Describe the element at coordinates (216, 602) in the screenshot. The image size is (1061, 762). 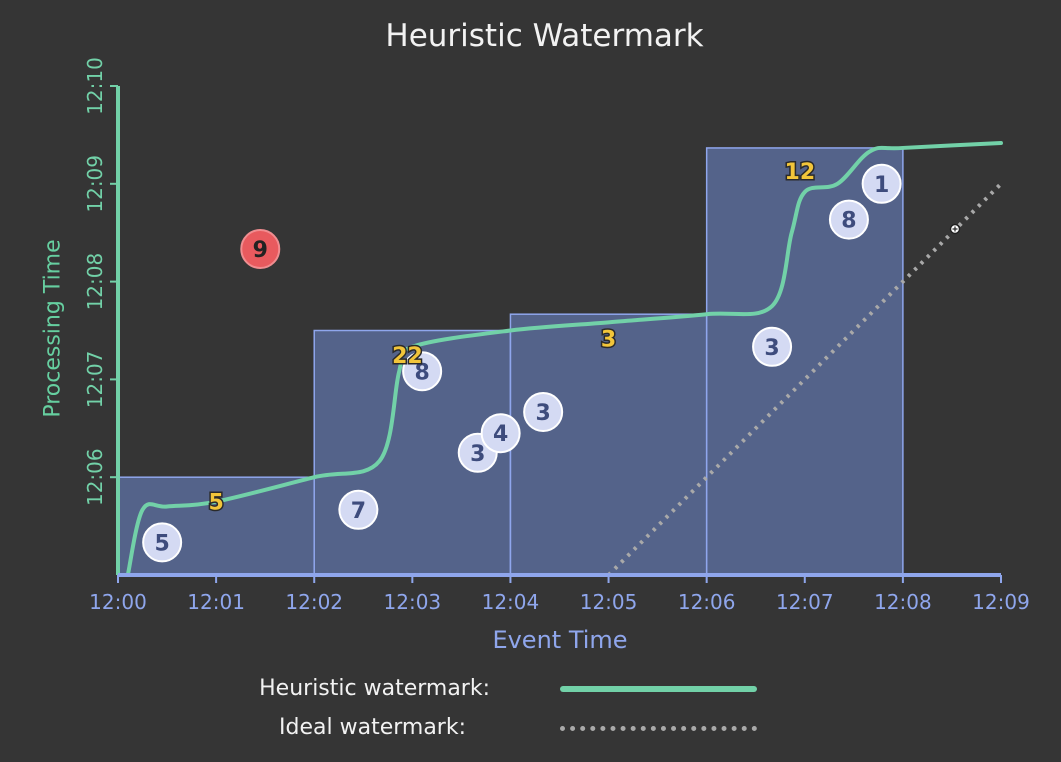
I see `x-tick-label: 12:01` at that location.